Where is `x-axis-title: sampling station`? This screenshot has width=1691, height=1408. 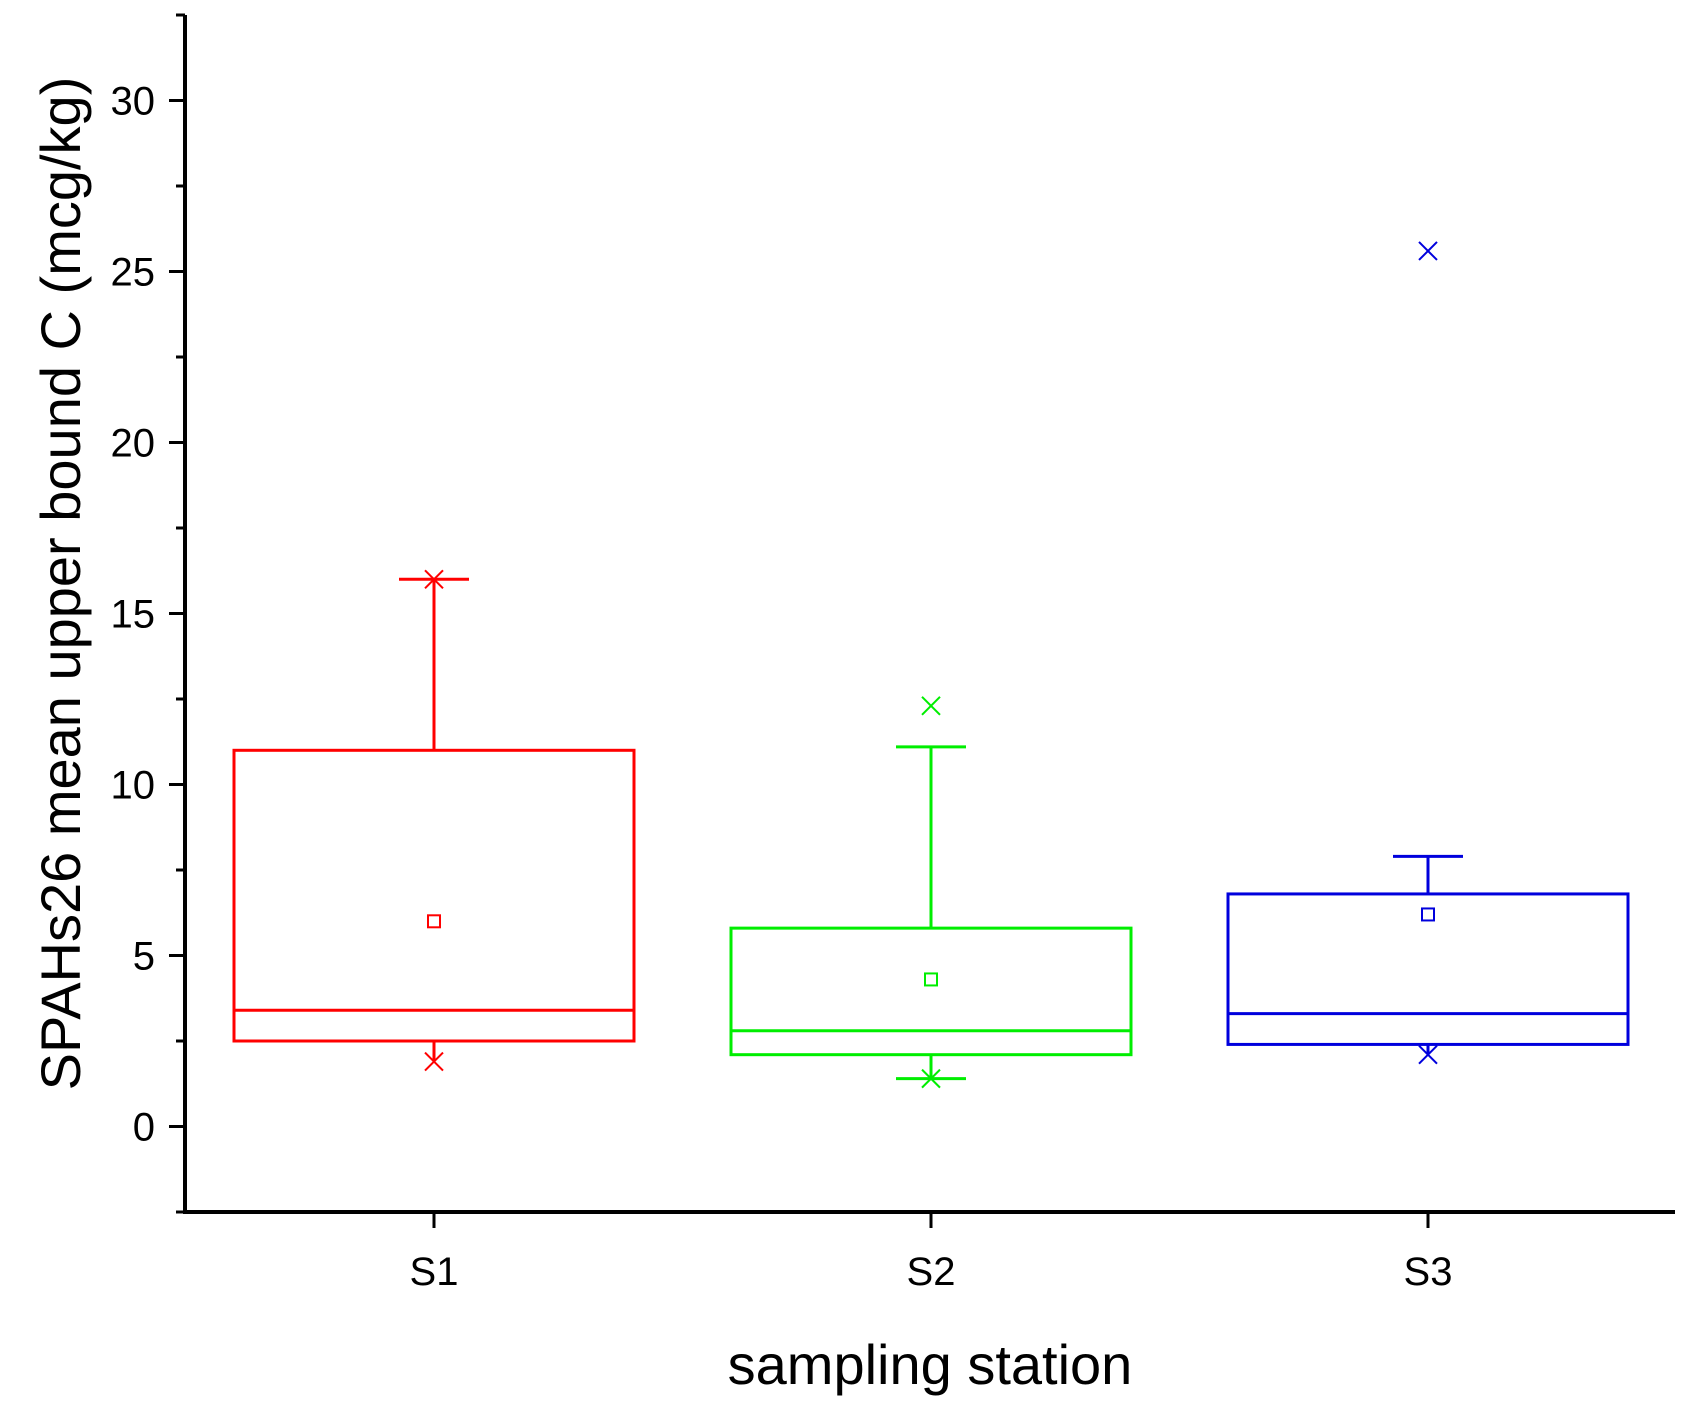 x-axis-title: sampling station is located at coordinates (930, 1364).